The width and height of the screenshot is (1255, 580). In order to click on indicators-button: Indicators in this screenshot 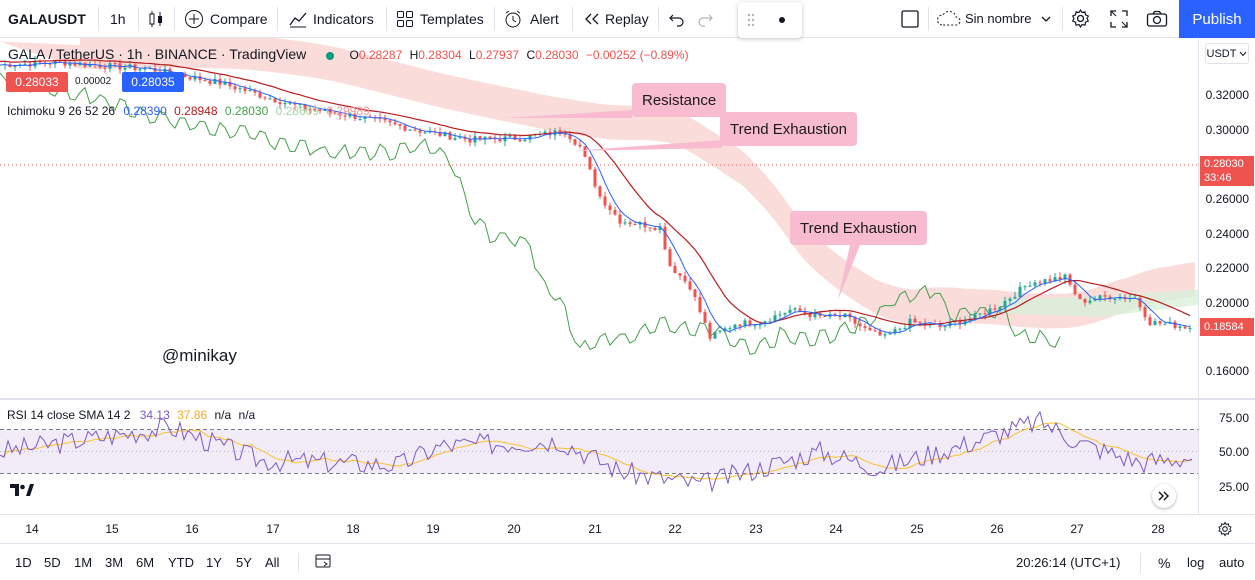, I will do `click(331, 18)`.